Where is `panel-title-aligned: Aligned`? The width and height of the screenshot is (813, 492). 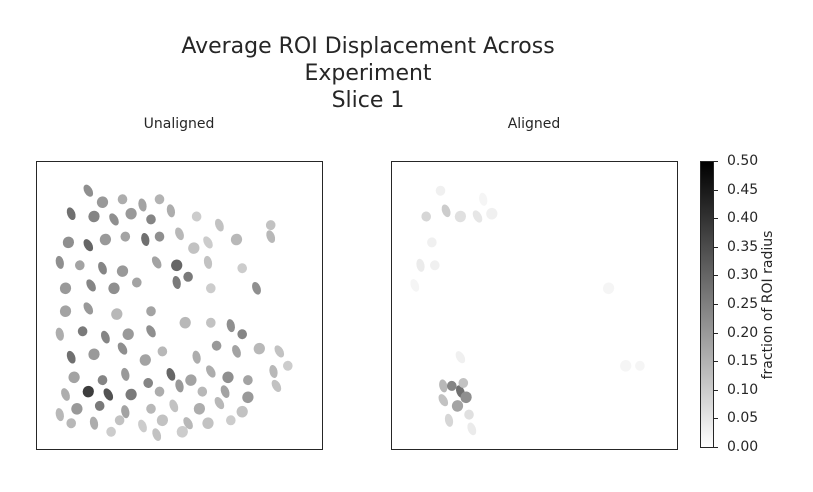 panel-title-aligned: Aligned is located at coordinates (534, 124).